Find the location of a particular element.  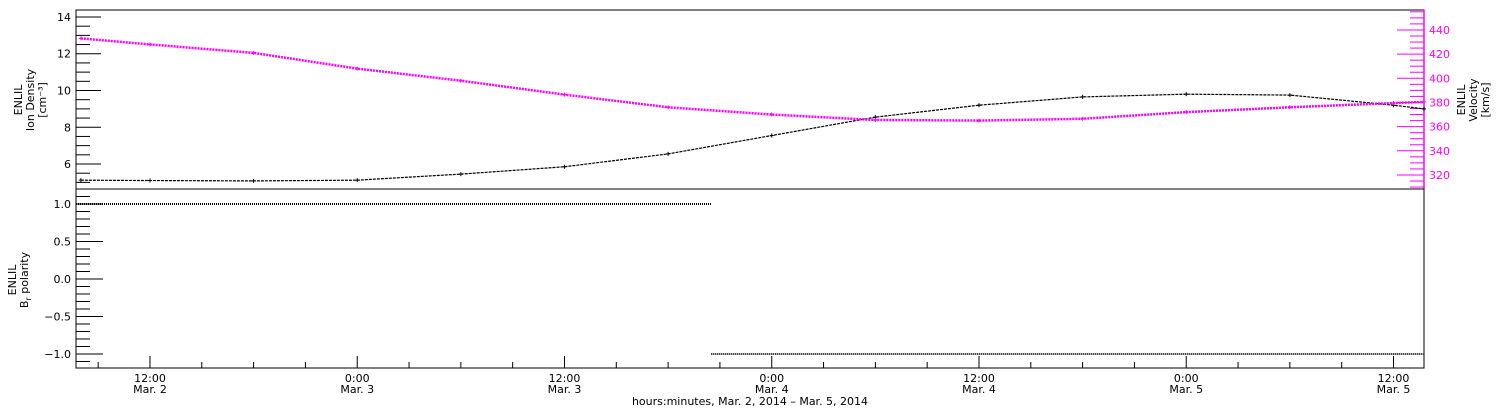

y-tick-label-left: 6 is located at coordinates (67, 164).